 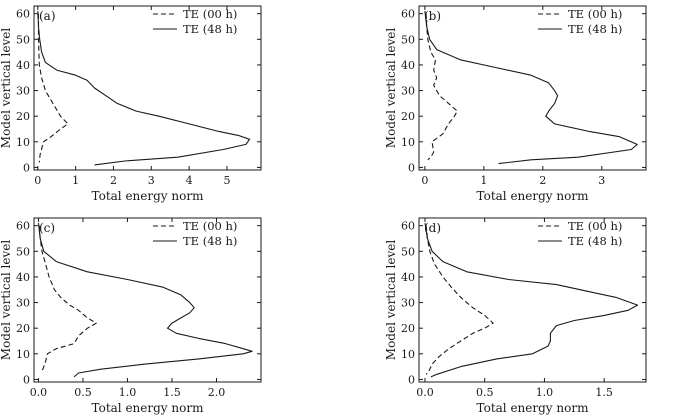 I want to click on panel-a-series-te-48h, so click(x=144, y=88).